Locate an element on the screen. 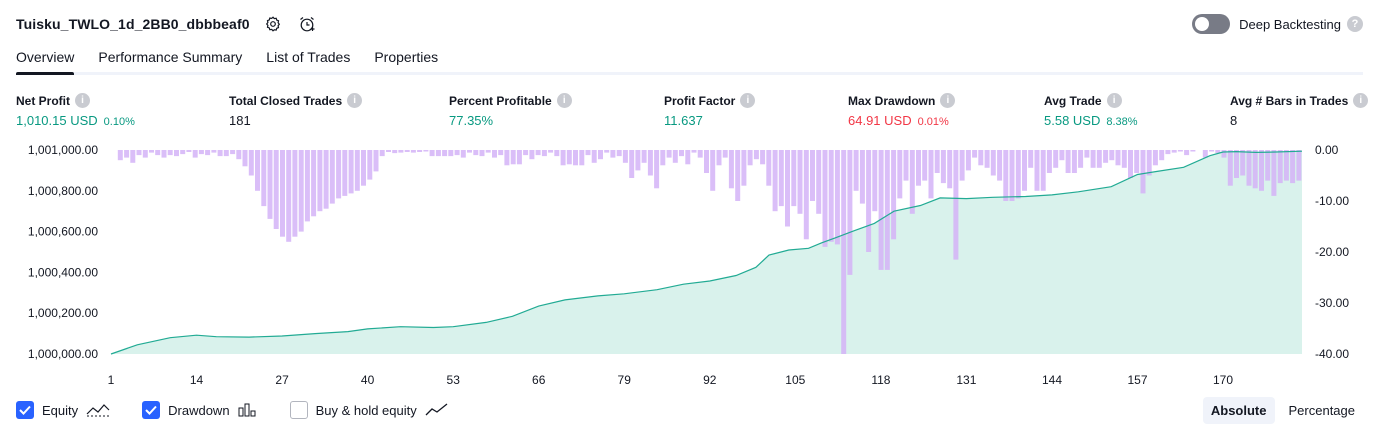 The image size is (1379, 435). tab-performance-summary: Performance Summary is located at coordinates (170, 57).